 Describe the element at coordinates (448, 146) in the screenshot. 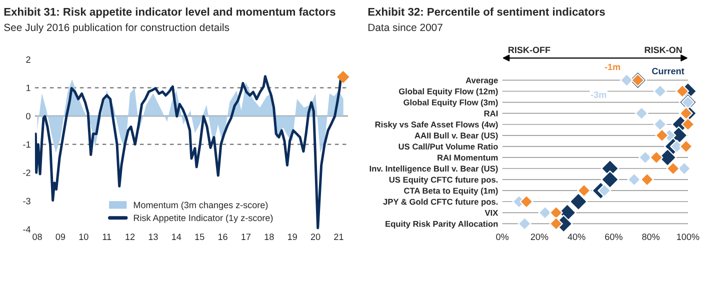

I see `y-tick-label: US Call/Put Volume Ratio` at that location.